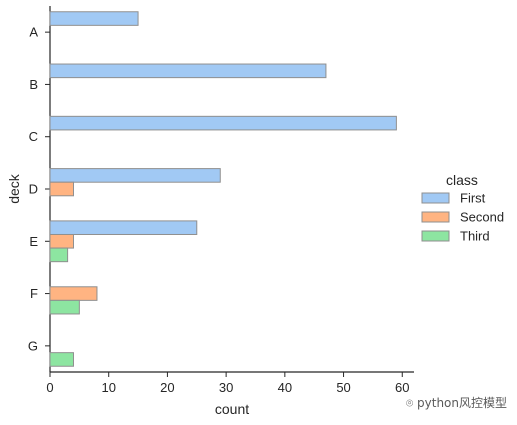 The width and height of the screenshot is (517, 425). What do you see at coordinates (285, 387) in the screenshot?
I see `x-tick-label-40: 40` at bounding box center [285, 387].